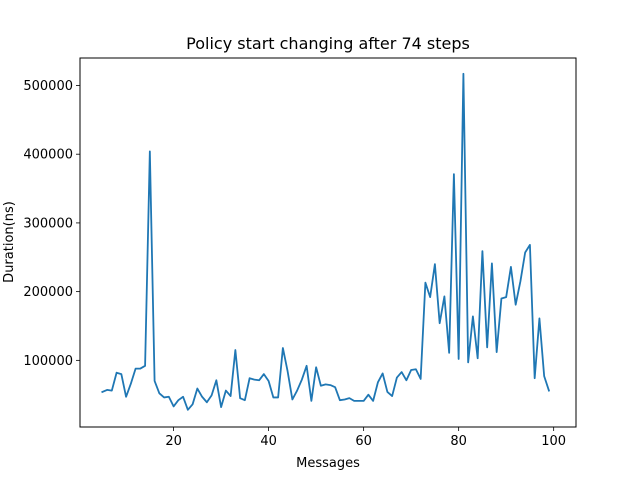 Image resolution: width=640 pixels, height=480 pixels. I want to click on x-axis-label: Messages, so click(328, 463).